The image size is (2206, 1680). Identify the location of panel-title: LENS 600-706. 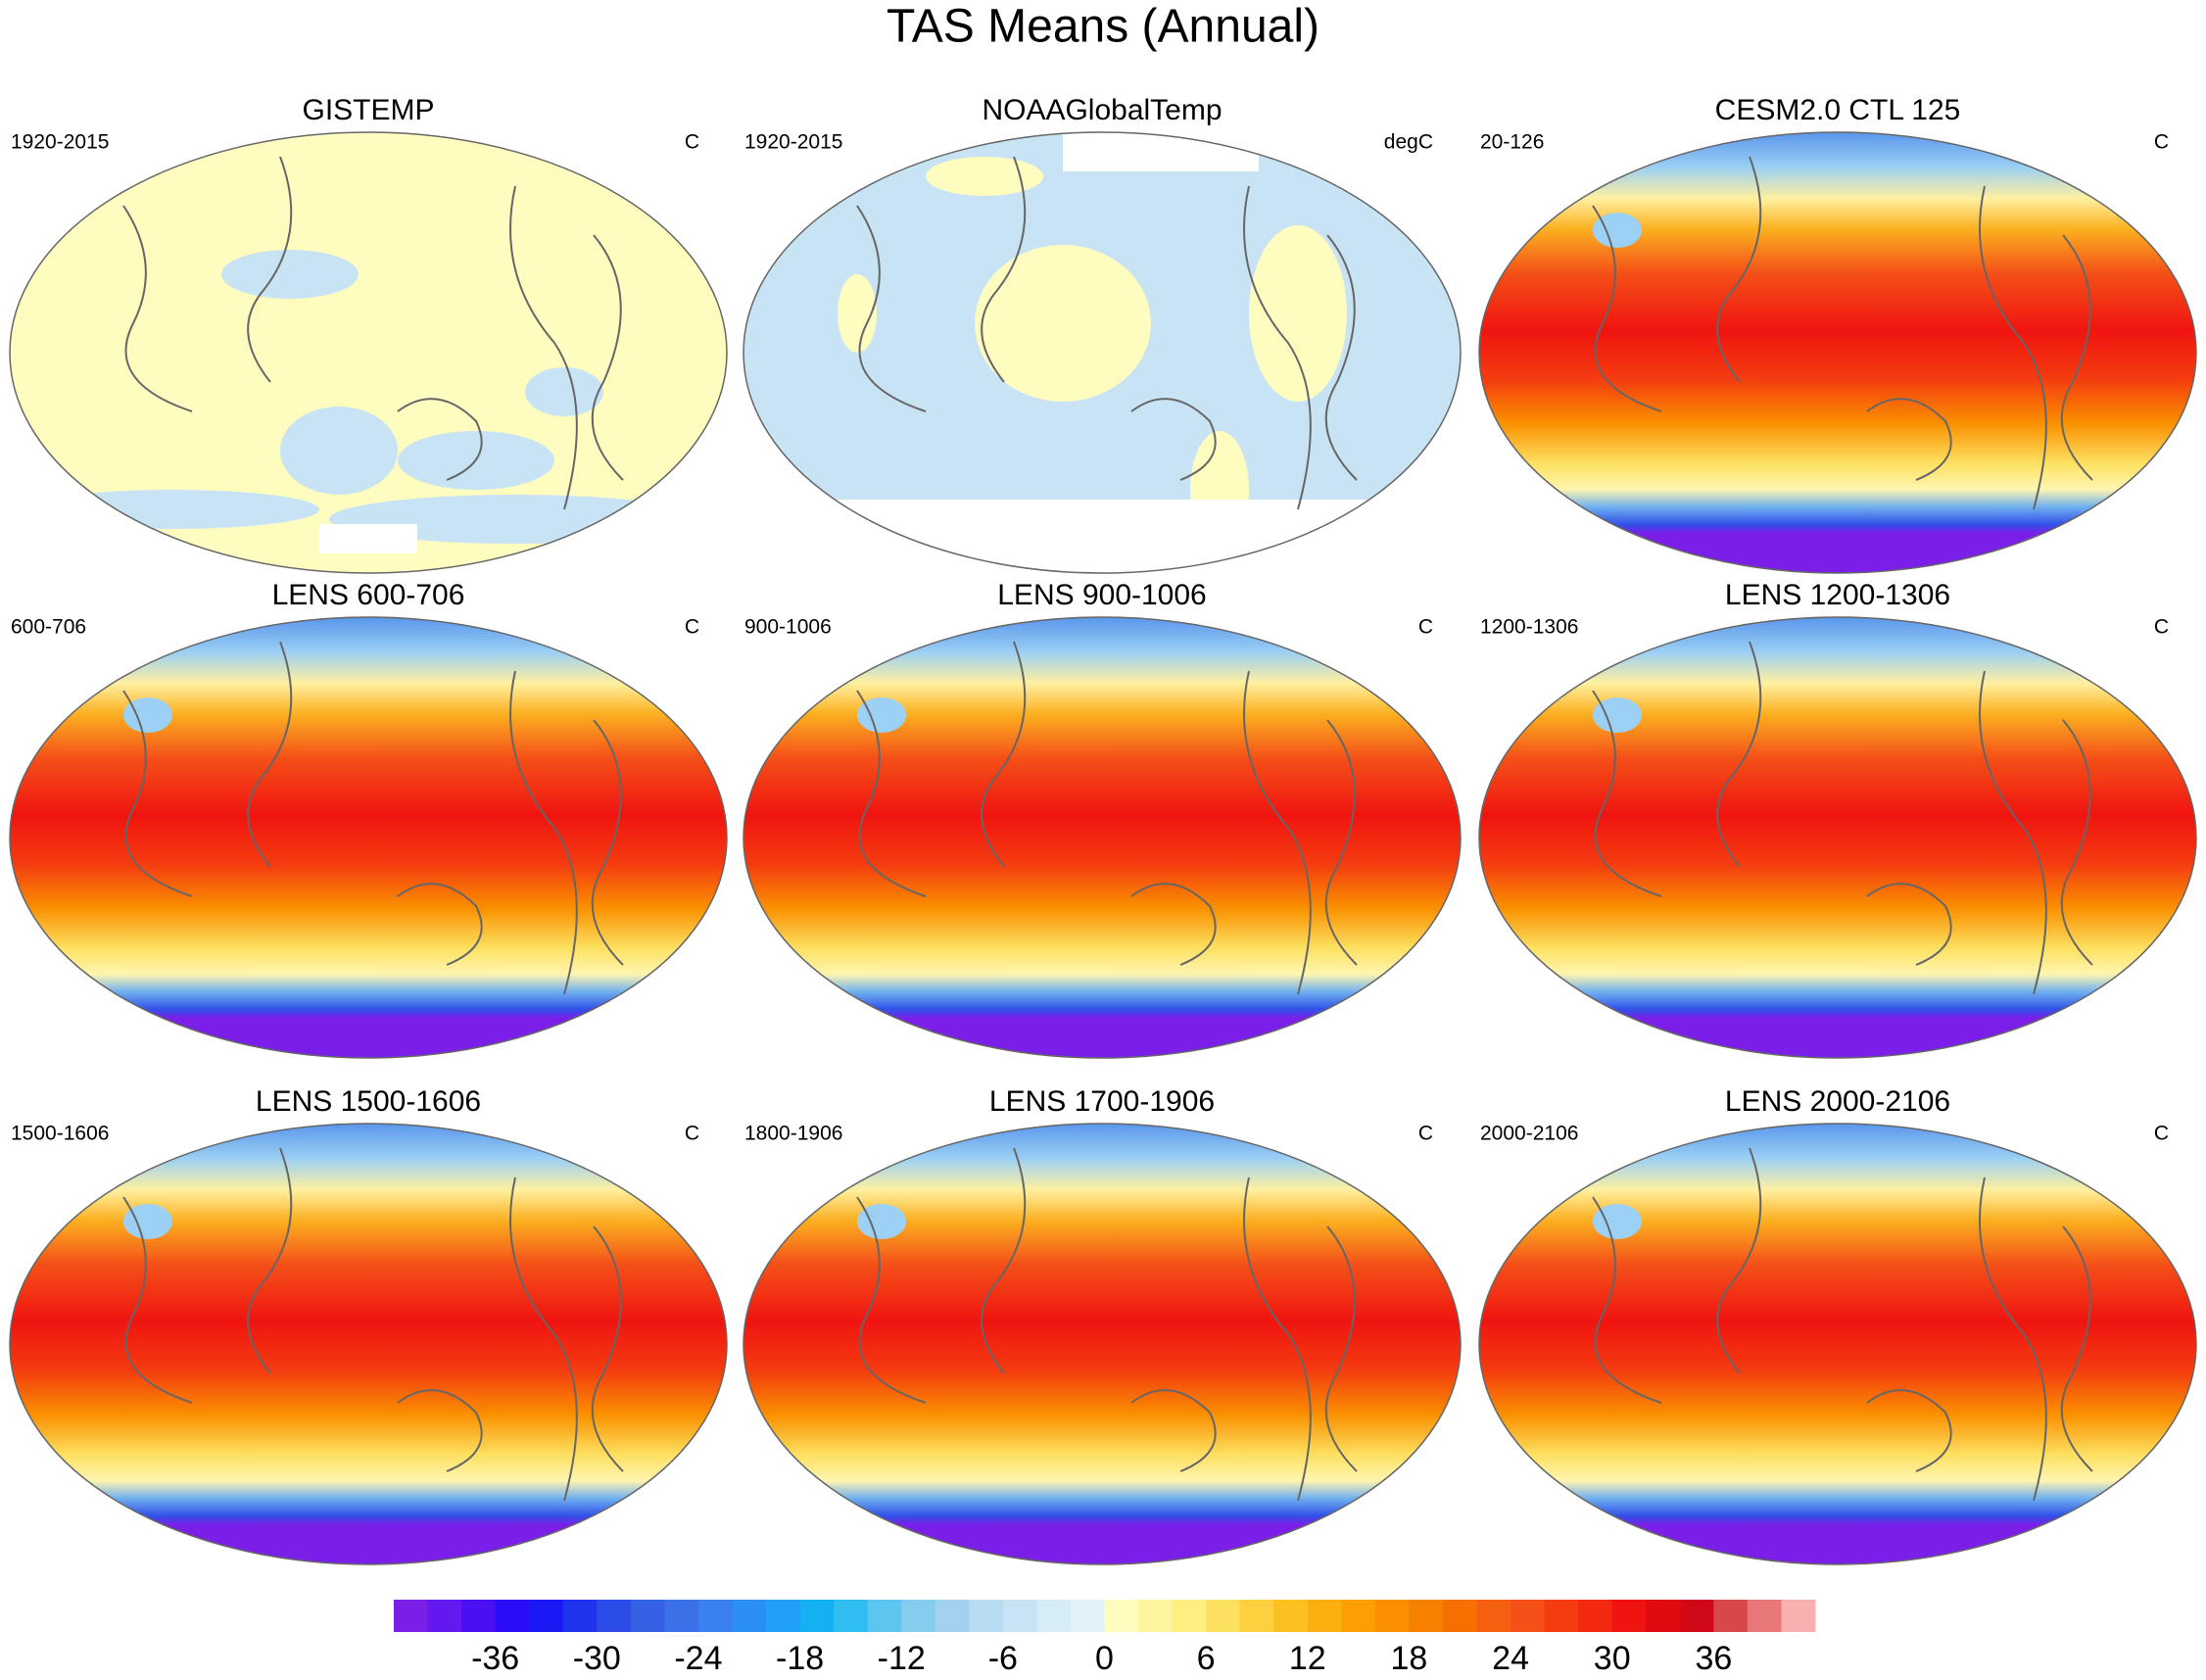
(368, 595).